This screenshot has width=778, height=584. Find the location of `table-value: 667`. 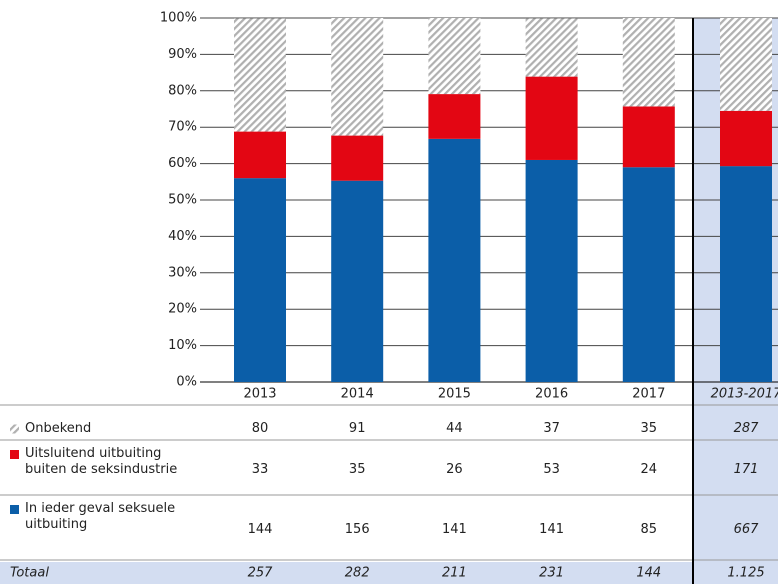

table-value: 667 is located at coordinates (747, 529).